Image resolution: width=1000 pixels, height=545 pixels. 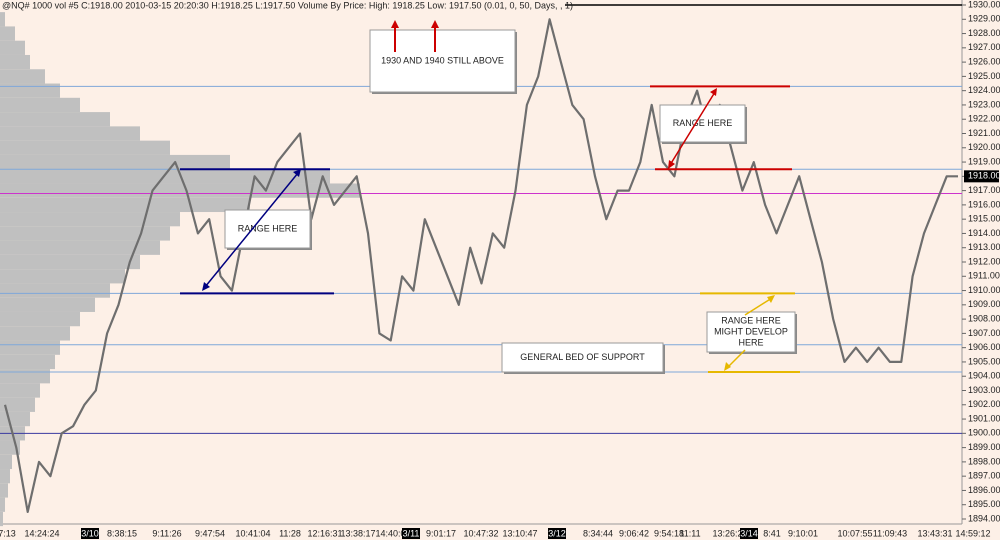 What do you see at coordinates (984, 4) in the screenshot?
I see `y-tick-label: 1930.00` at bounding box center [984, 4].